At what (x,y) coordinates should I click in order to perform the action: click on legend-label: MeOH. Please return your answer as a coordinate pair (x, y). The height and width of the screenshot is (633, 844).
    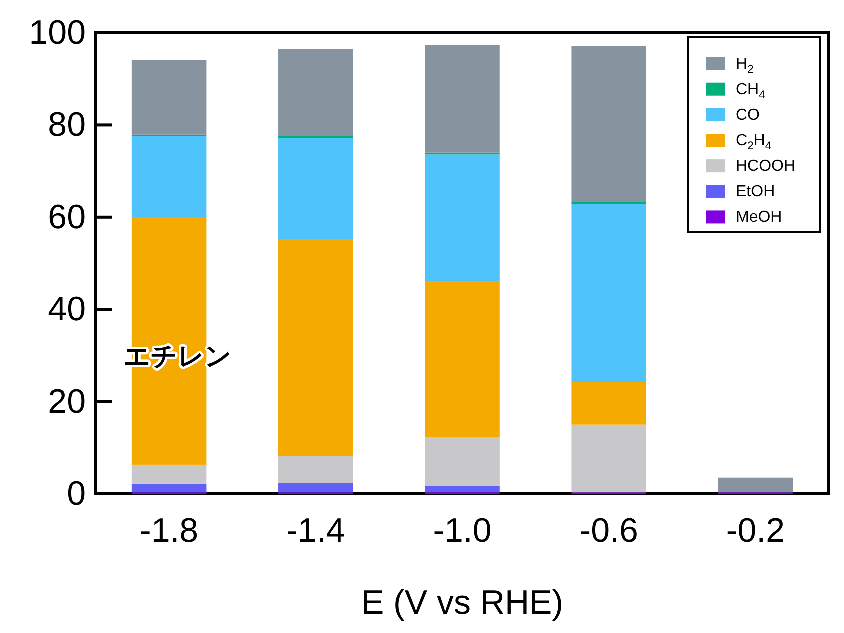
    Looking at the image, I should click on (759, 217).